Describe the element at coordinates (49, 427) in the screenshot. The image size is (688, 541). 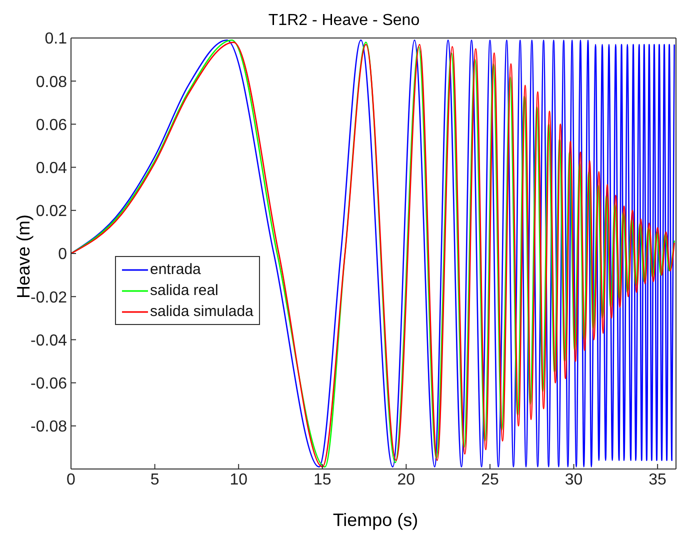
I see `y-tick-label: -0.08` at that location.